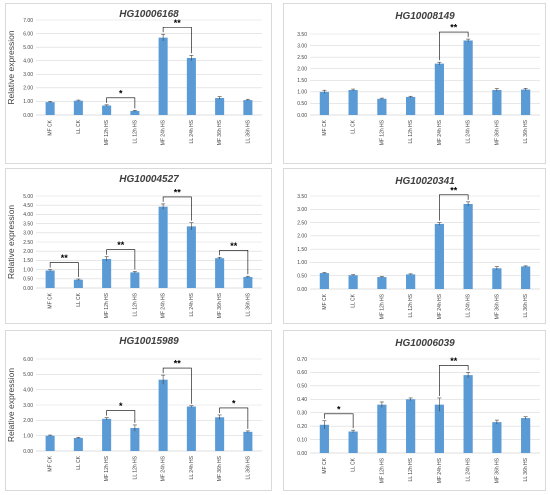 The image size is (550, 495). Describe the element at coordinates (149, 341) in the screenshot. I see `chart-title: HG10015989` at that location.